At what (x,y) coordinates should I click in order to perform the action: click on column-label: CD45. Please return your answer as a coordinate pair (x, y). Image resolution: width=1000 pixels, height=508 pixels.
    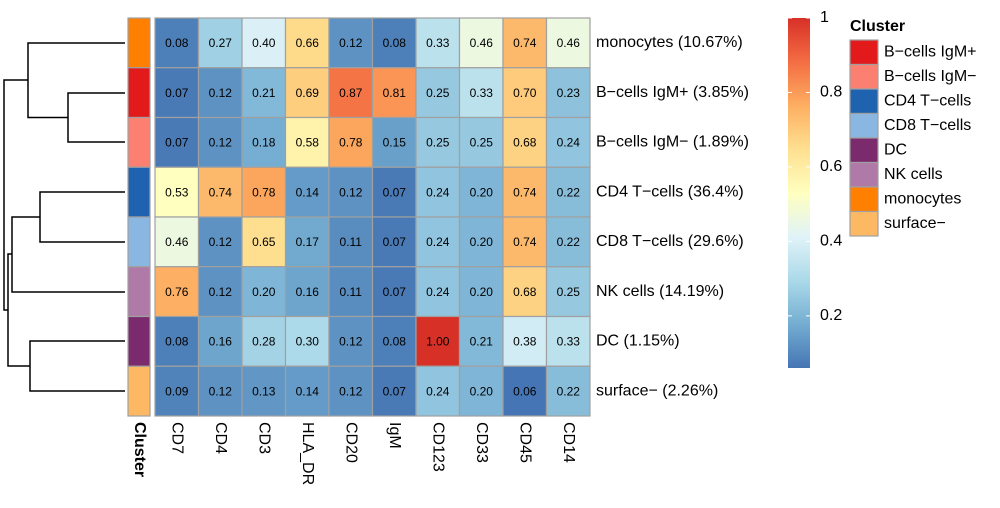
    Looking at the image, I should click on (525, 442).